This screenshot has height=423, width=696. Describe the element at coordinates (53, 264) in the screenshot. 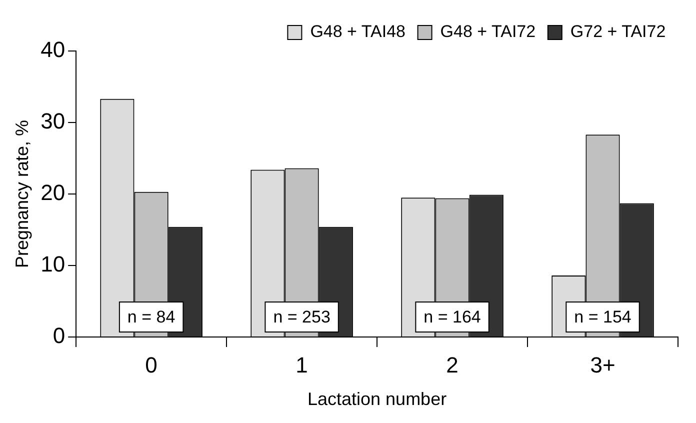

I see `y-tick-label: 10` at that location.